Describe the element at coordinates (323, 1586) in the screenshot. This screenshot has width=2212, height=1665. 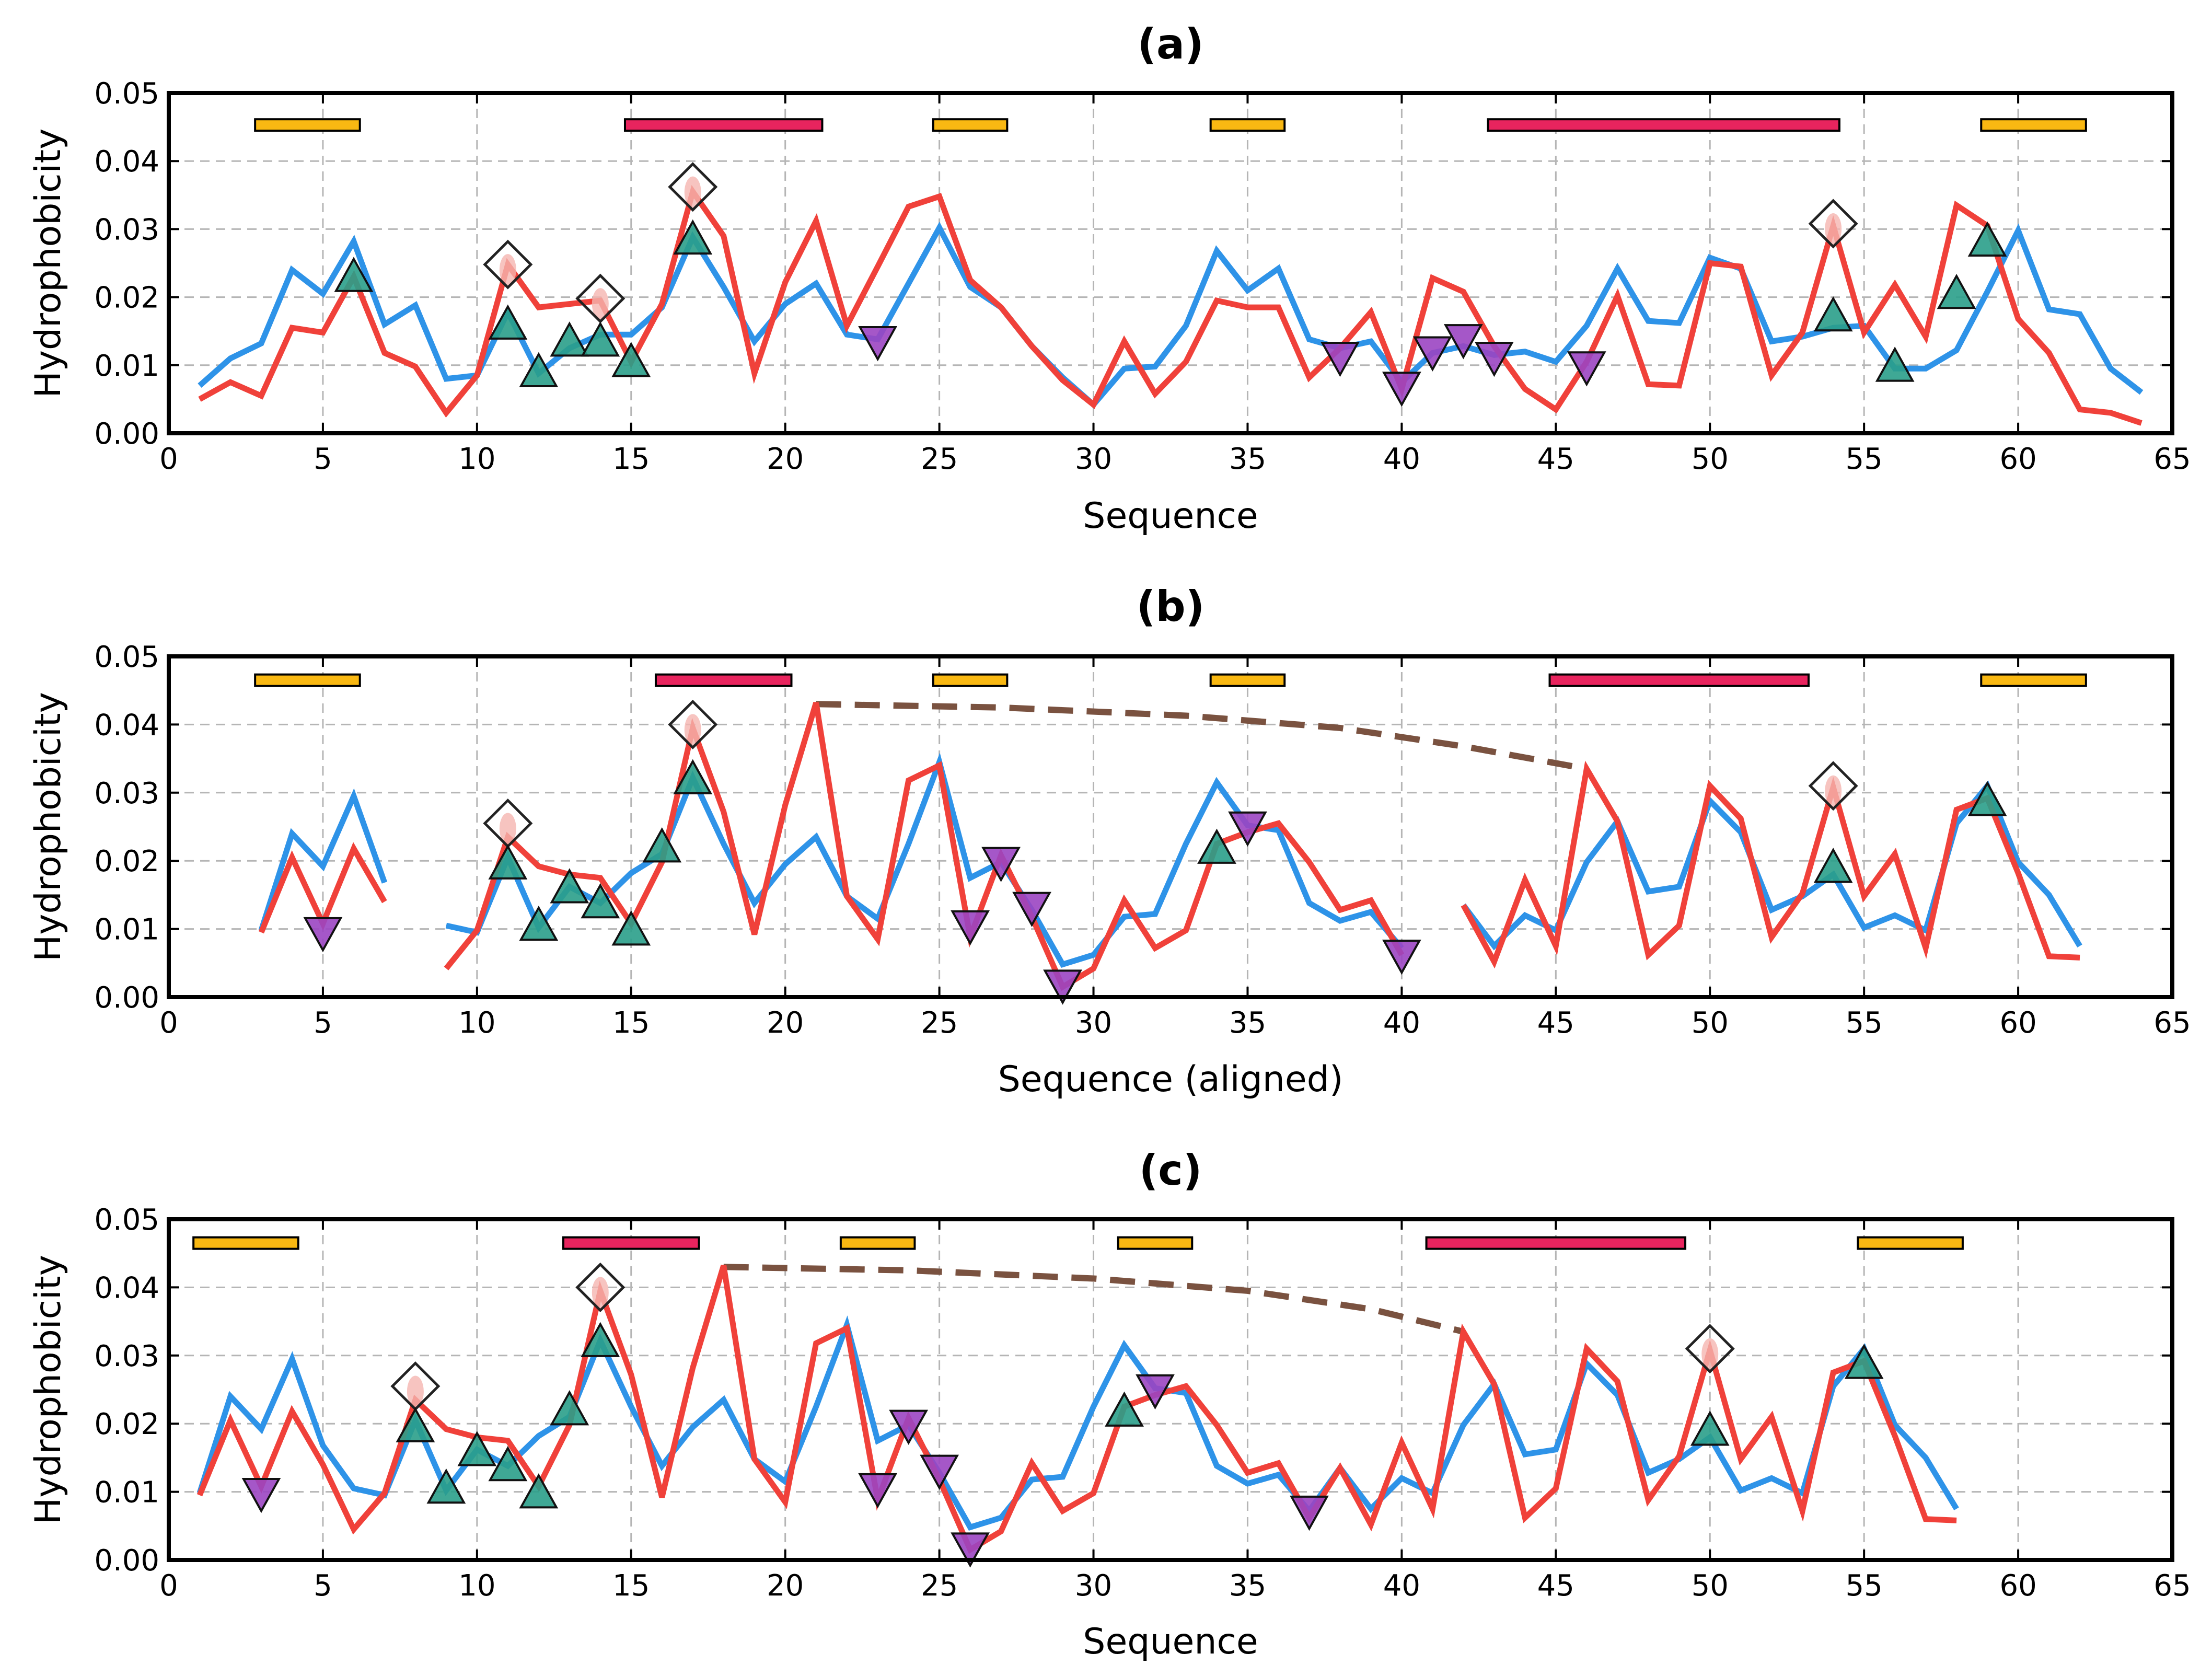
I see `panel-c-xtick-label: 5` at that location.